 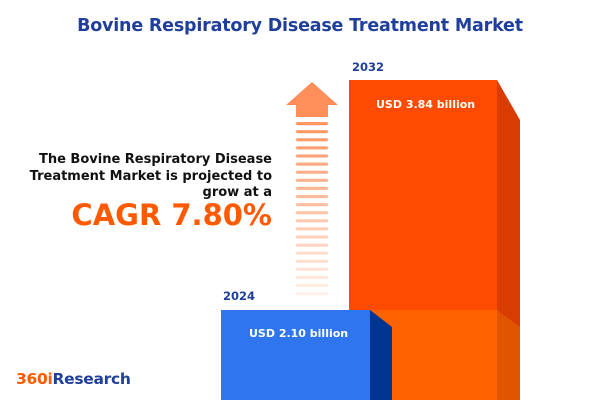 What do you see at coordinates (73, 379) in the screenshot?
I see `logo: 360iResearch` at bounding box center [73, 379].